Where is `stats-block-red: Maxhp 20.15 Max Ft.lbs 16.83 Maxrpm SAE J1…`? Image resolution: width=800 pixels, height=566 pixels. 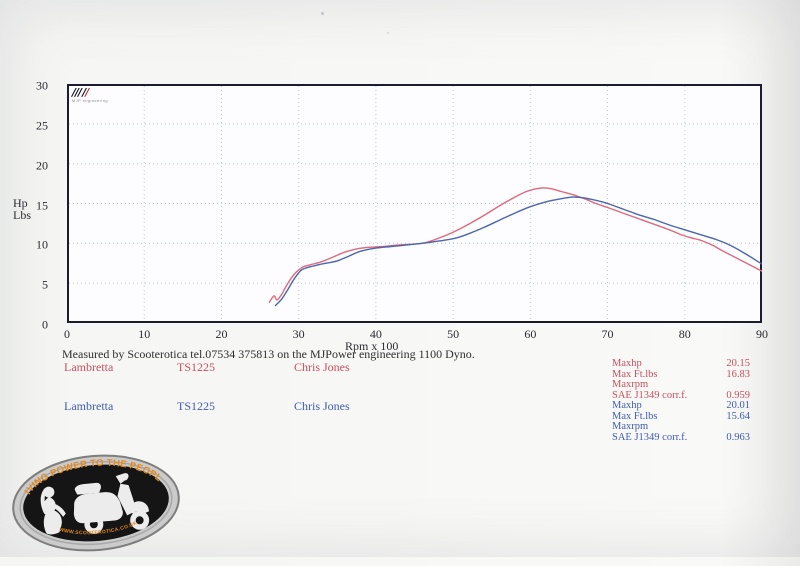
stats-block-red: Maxhp 20.15 Max Ft.lbs 16.83 Maxrpm SAE J1… is located at coordinates (681, 379).